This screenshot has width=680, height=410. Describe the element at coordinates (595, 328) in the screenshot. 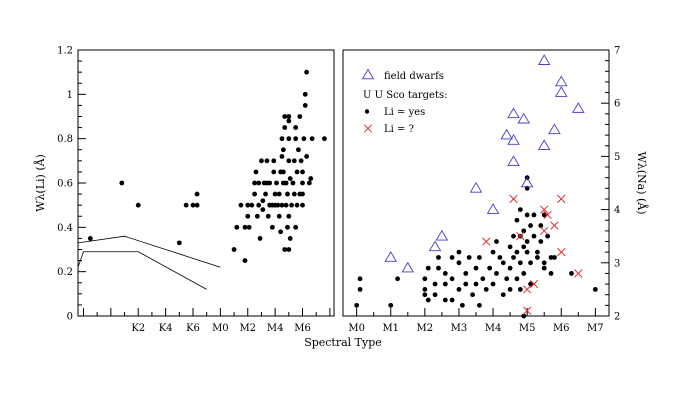

I see `right-x-tick-label: M7` at that location.